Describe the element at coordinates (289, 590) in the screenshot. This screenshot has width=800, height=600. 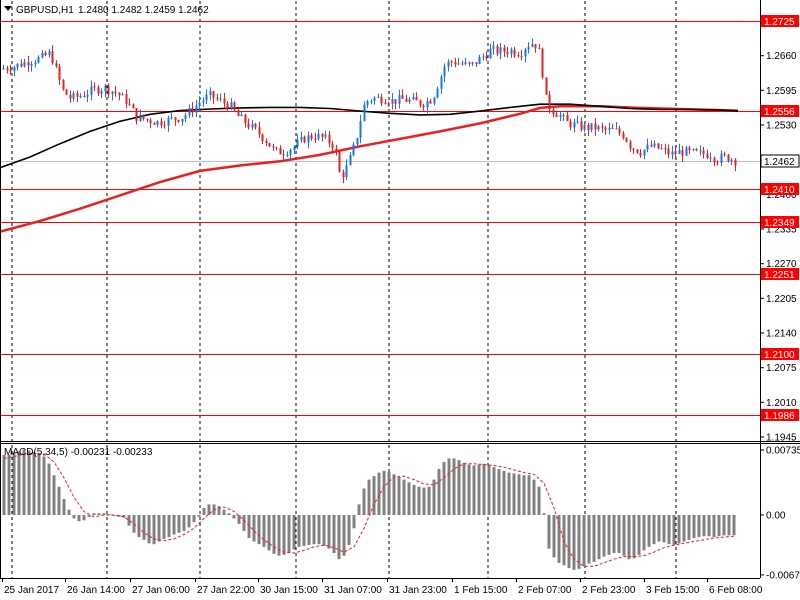
I see `time-label: 30 Jan 15:00` at that location.